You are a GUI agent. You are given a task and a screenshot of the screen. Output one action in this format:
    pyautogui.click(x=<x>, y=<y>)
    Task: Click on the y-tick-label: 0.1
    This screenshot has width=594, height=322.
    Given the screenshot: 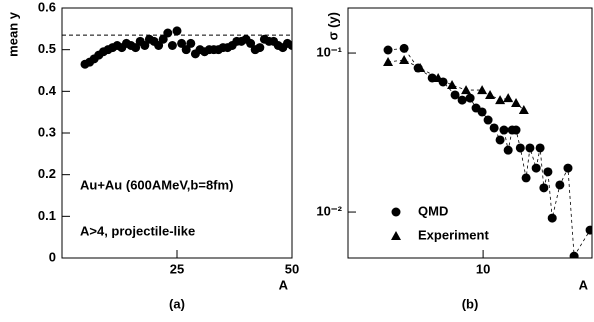 What is the action you would take?
    pyautogui.click(x=47, y=215)
    